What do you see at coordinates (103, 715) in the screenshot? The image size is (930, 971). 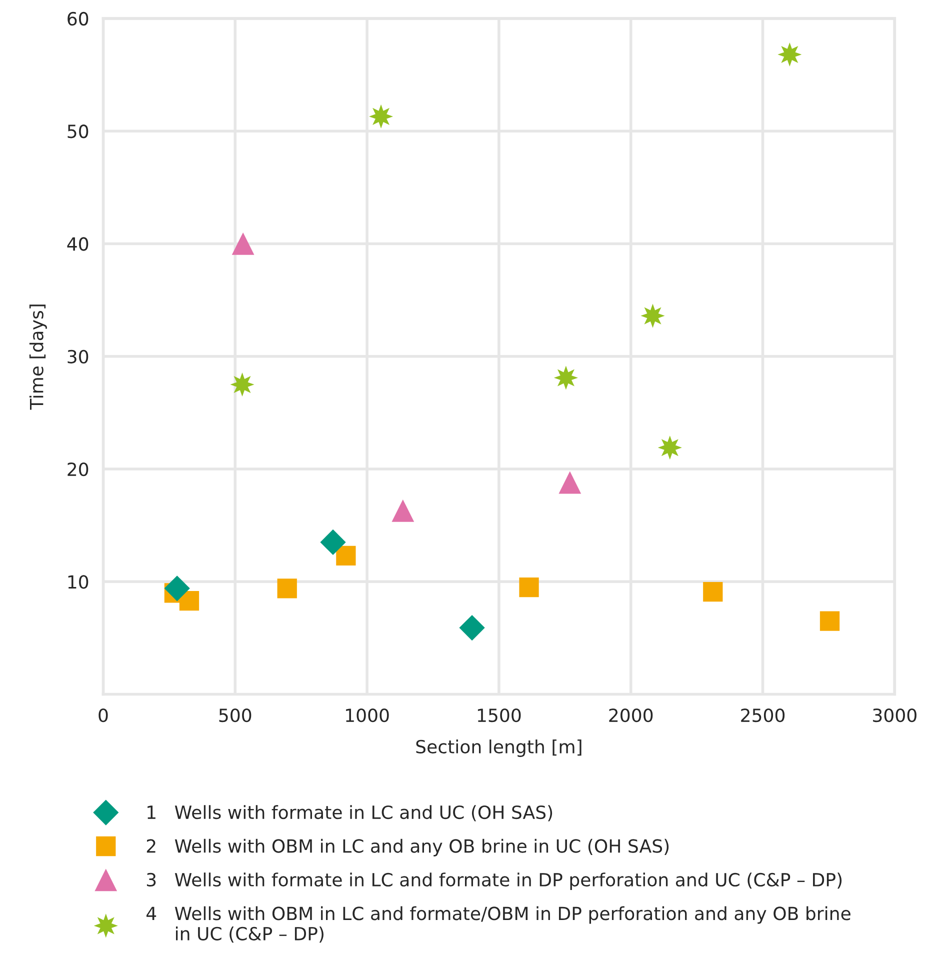 I see `x-tick-label: 0` at bounding box center [103, 715].